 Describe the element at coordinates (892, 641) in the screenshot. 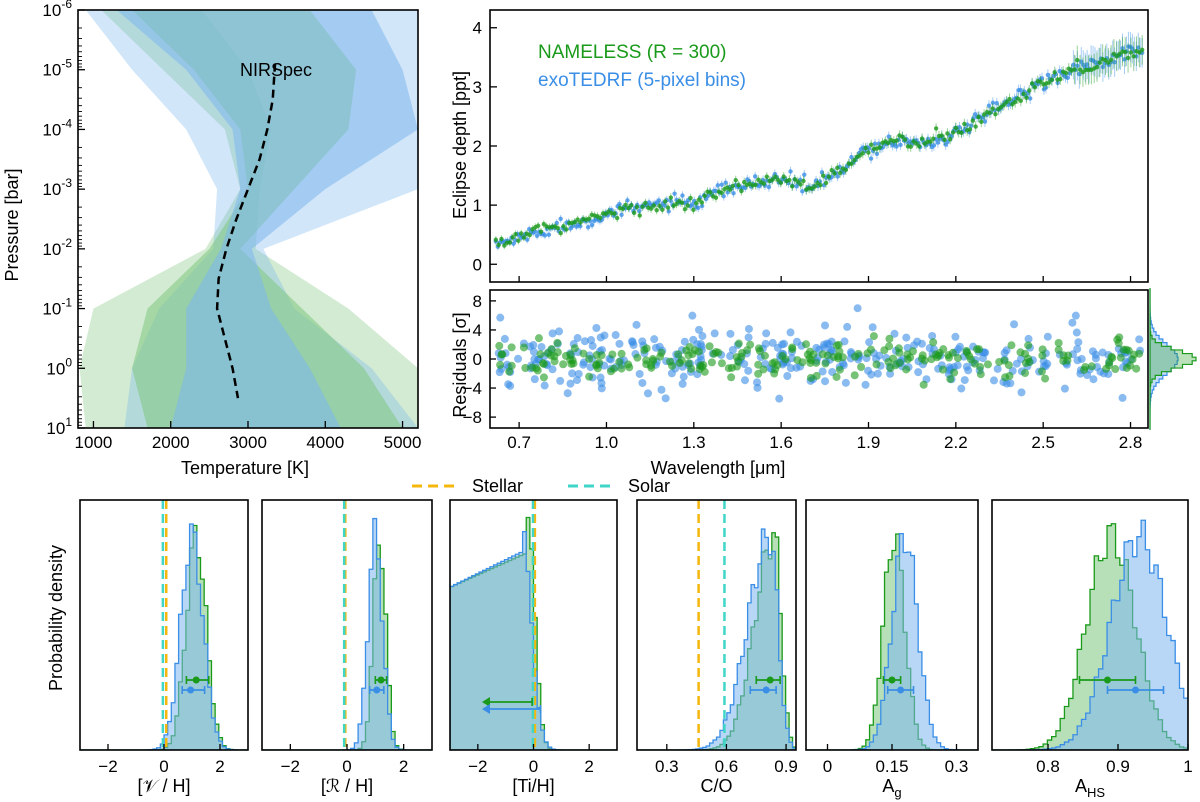

I see `posterior-hists` at that location.